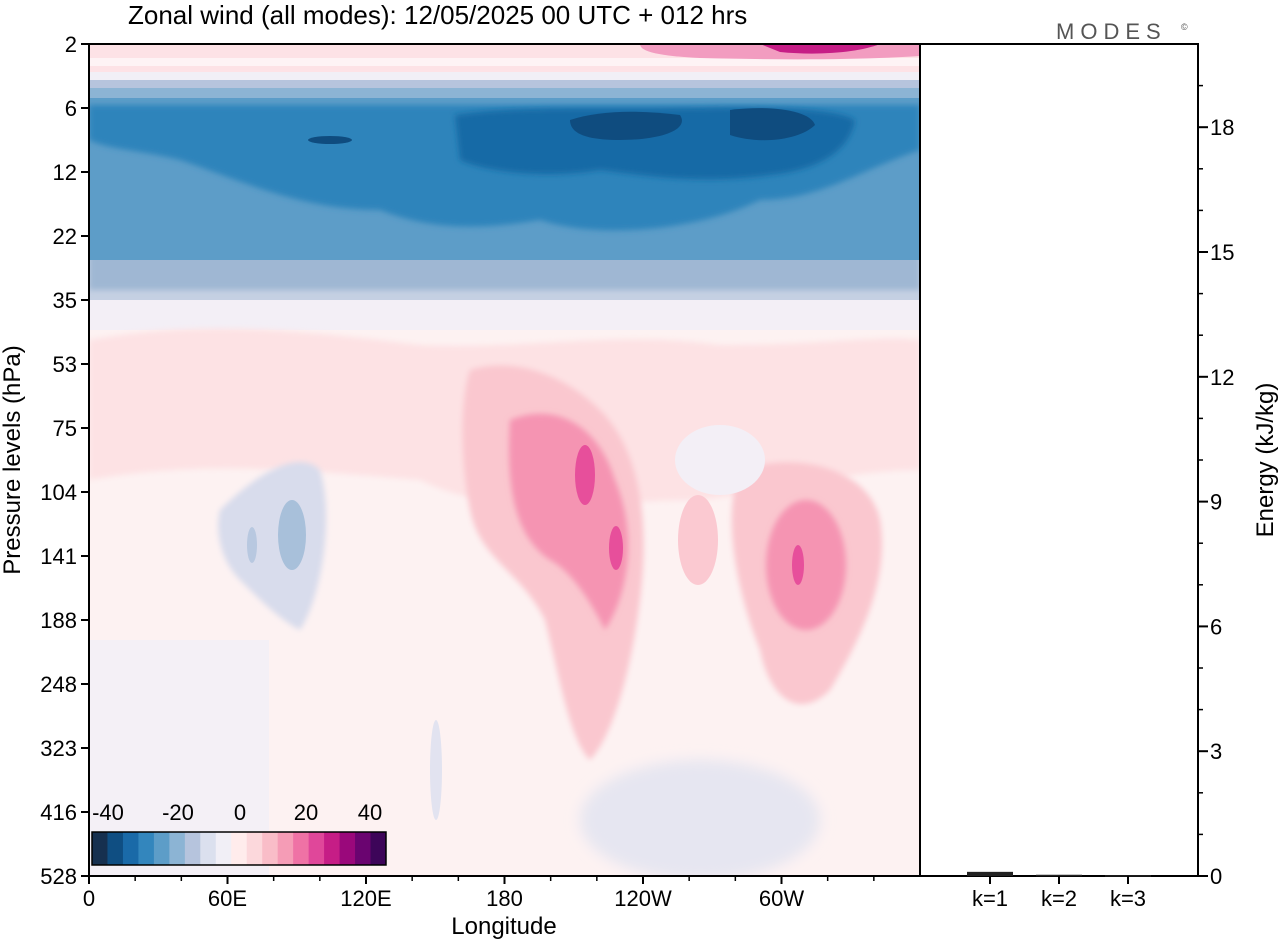  I want to click on field-weak-negative-mid, so click(272, 546).